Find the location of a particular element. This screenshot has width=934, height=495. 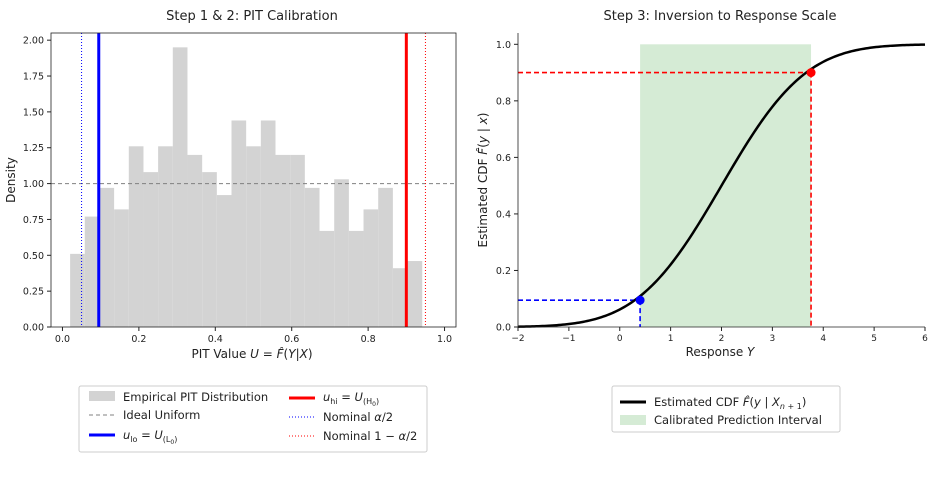

right-y-axis-label: Estimated CDF F̂(y | x) is located at coordinates (483, 180).